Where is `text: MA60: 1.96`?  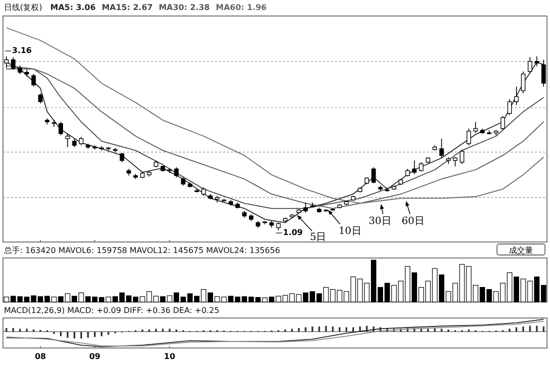
text: MA60: 1.96 is located at coordinates (242, 7).